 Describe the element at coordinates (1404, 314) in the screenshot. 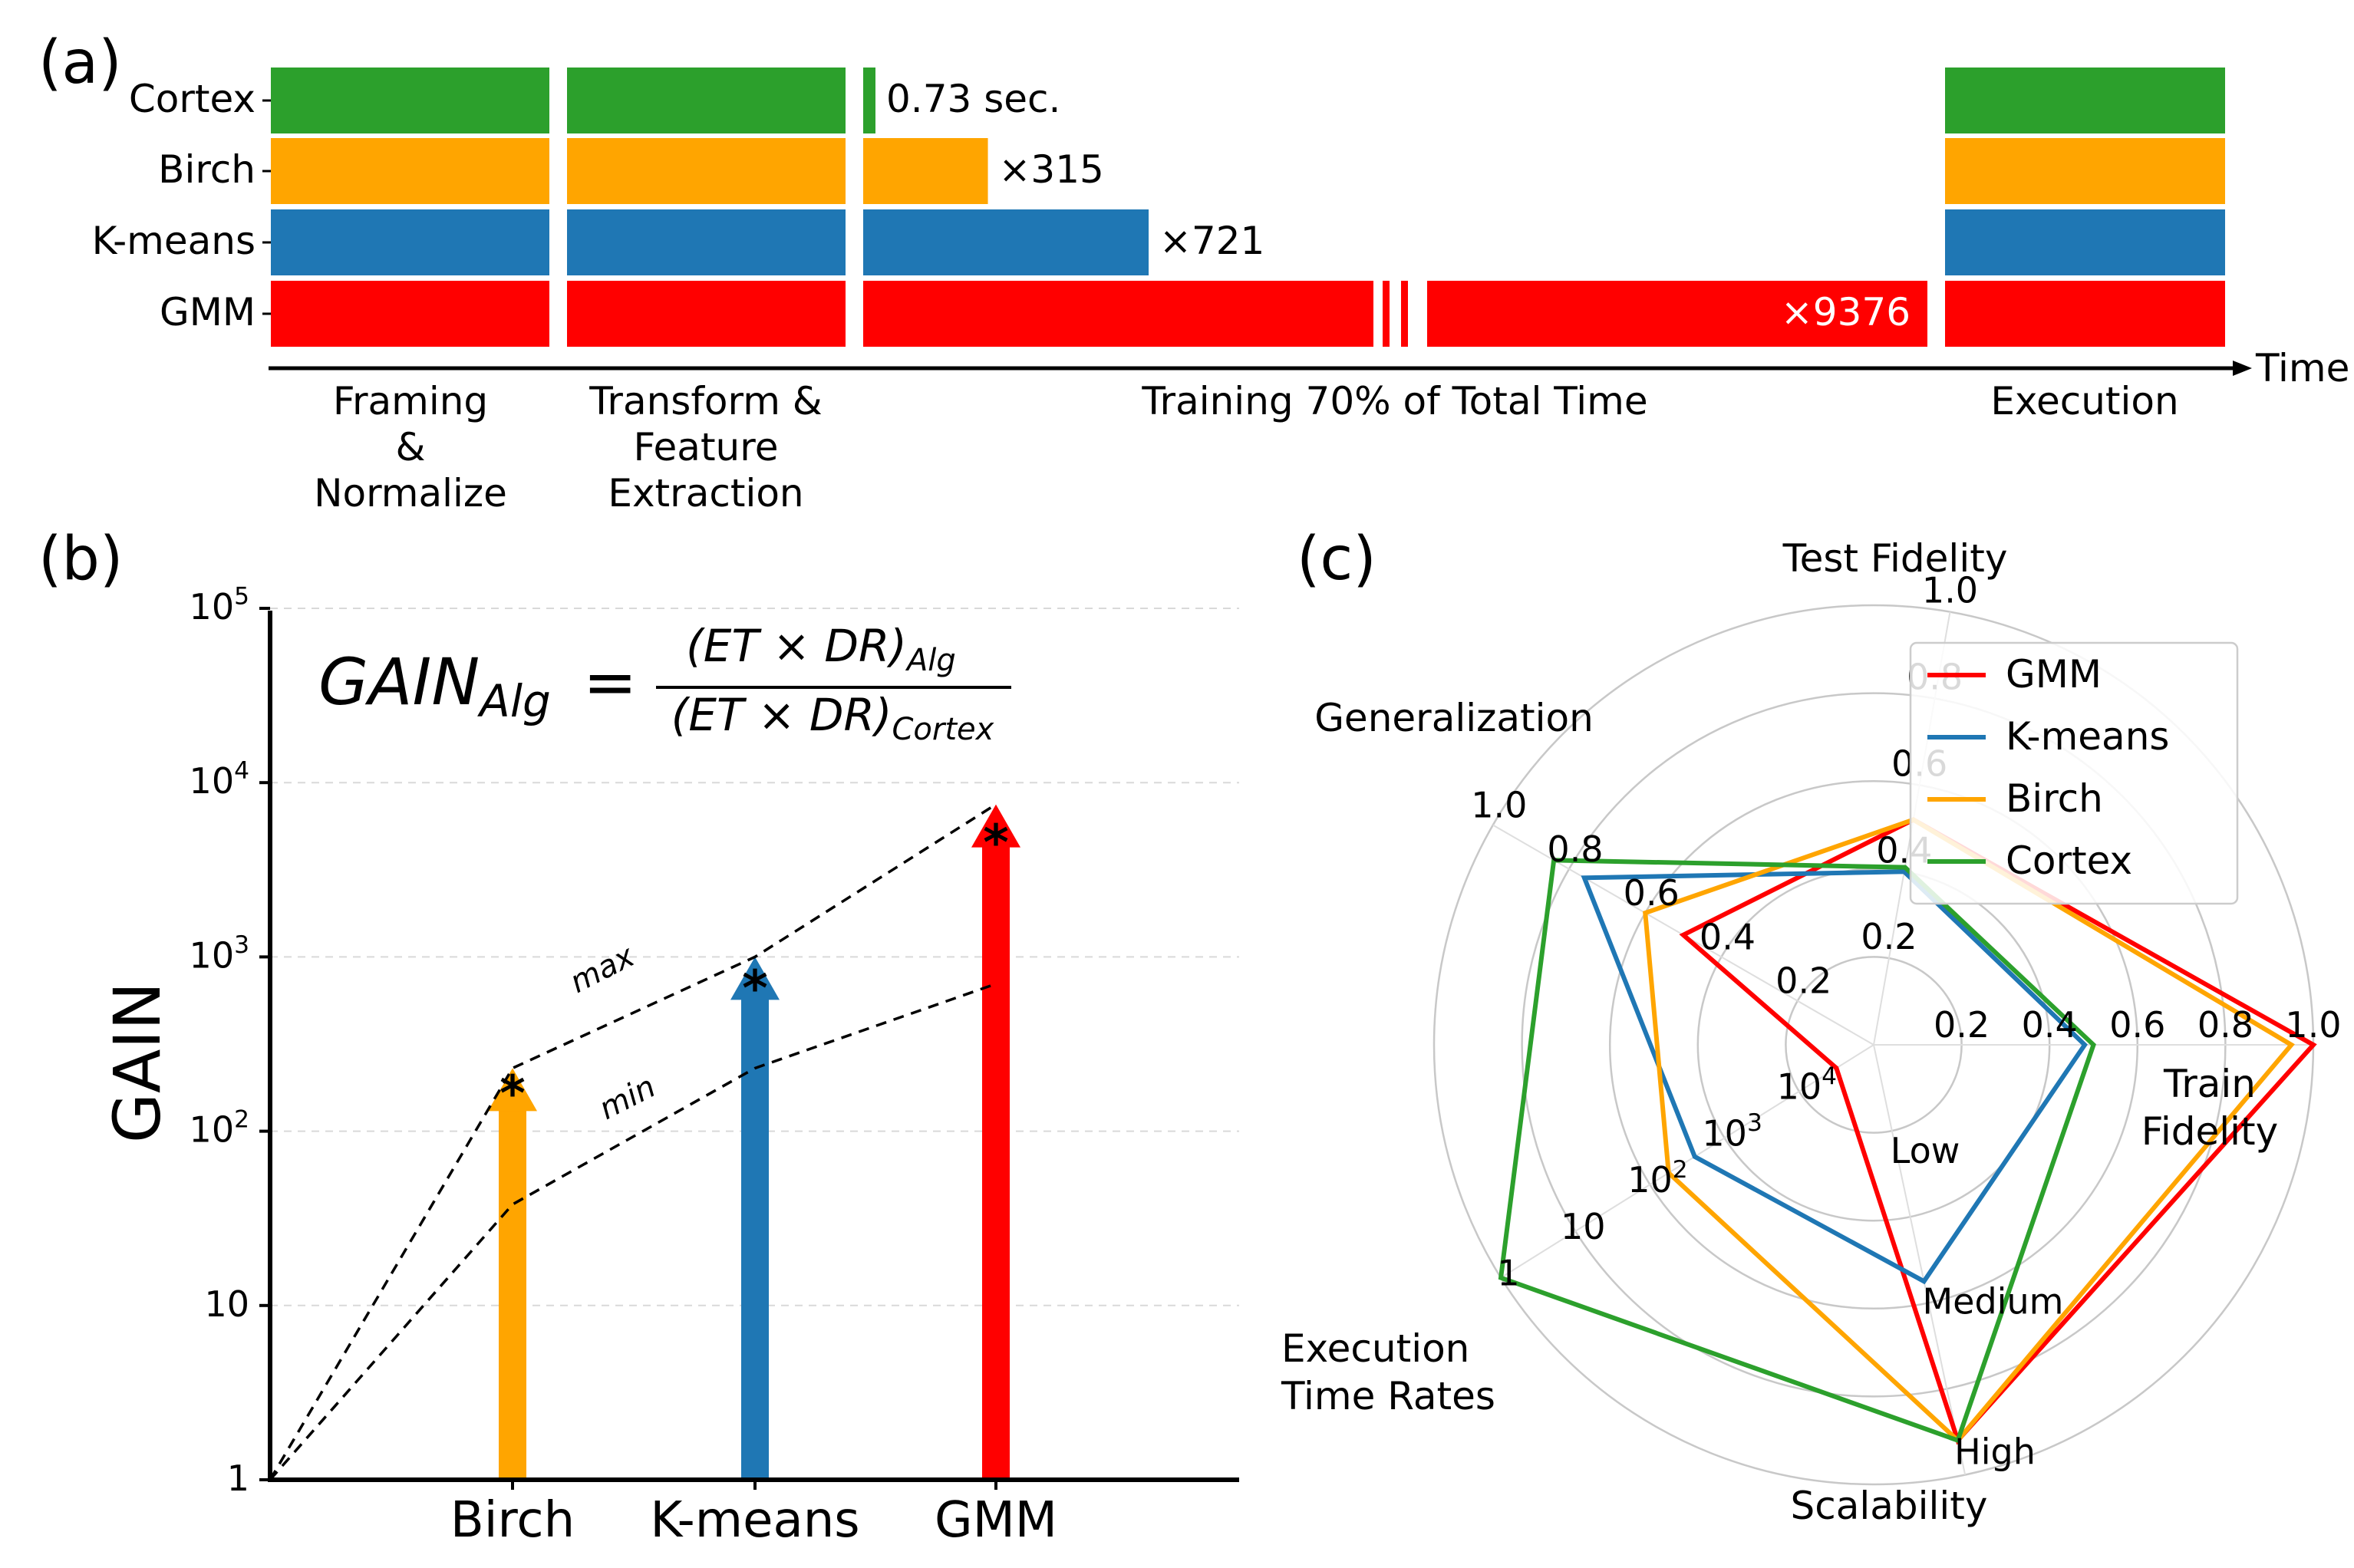

I see `a-row-gmm-training-bar-break2` at that location.